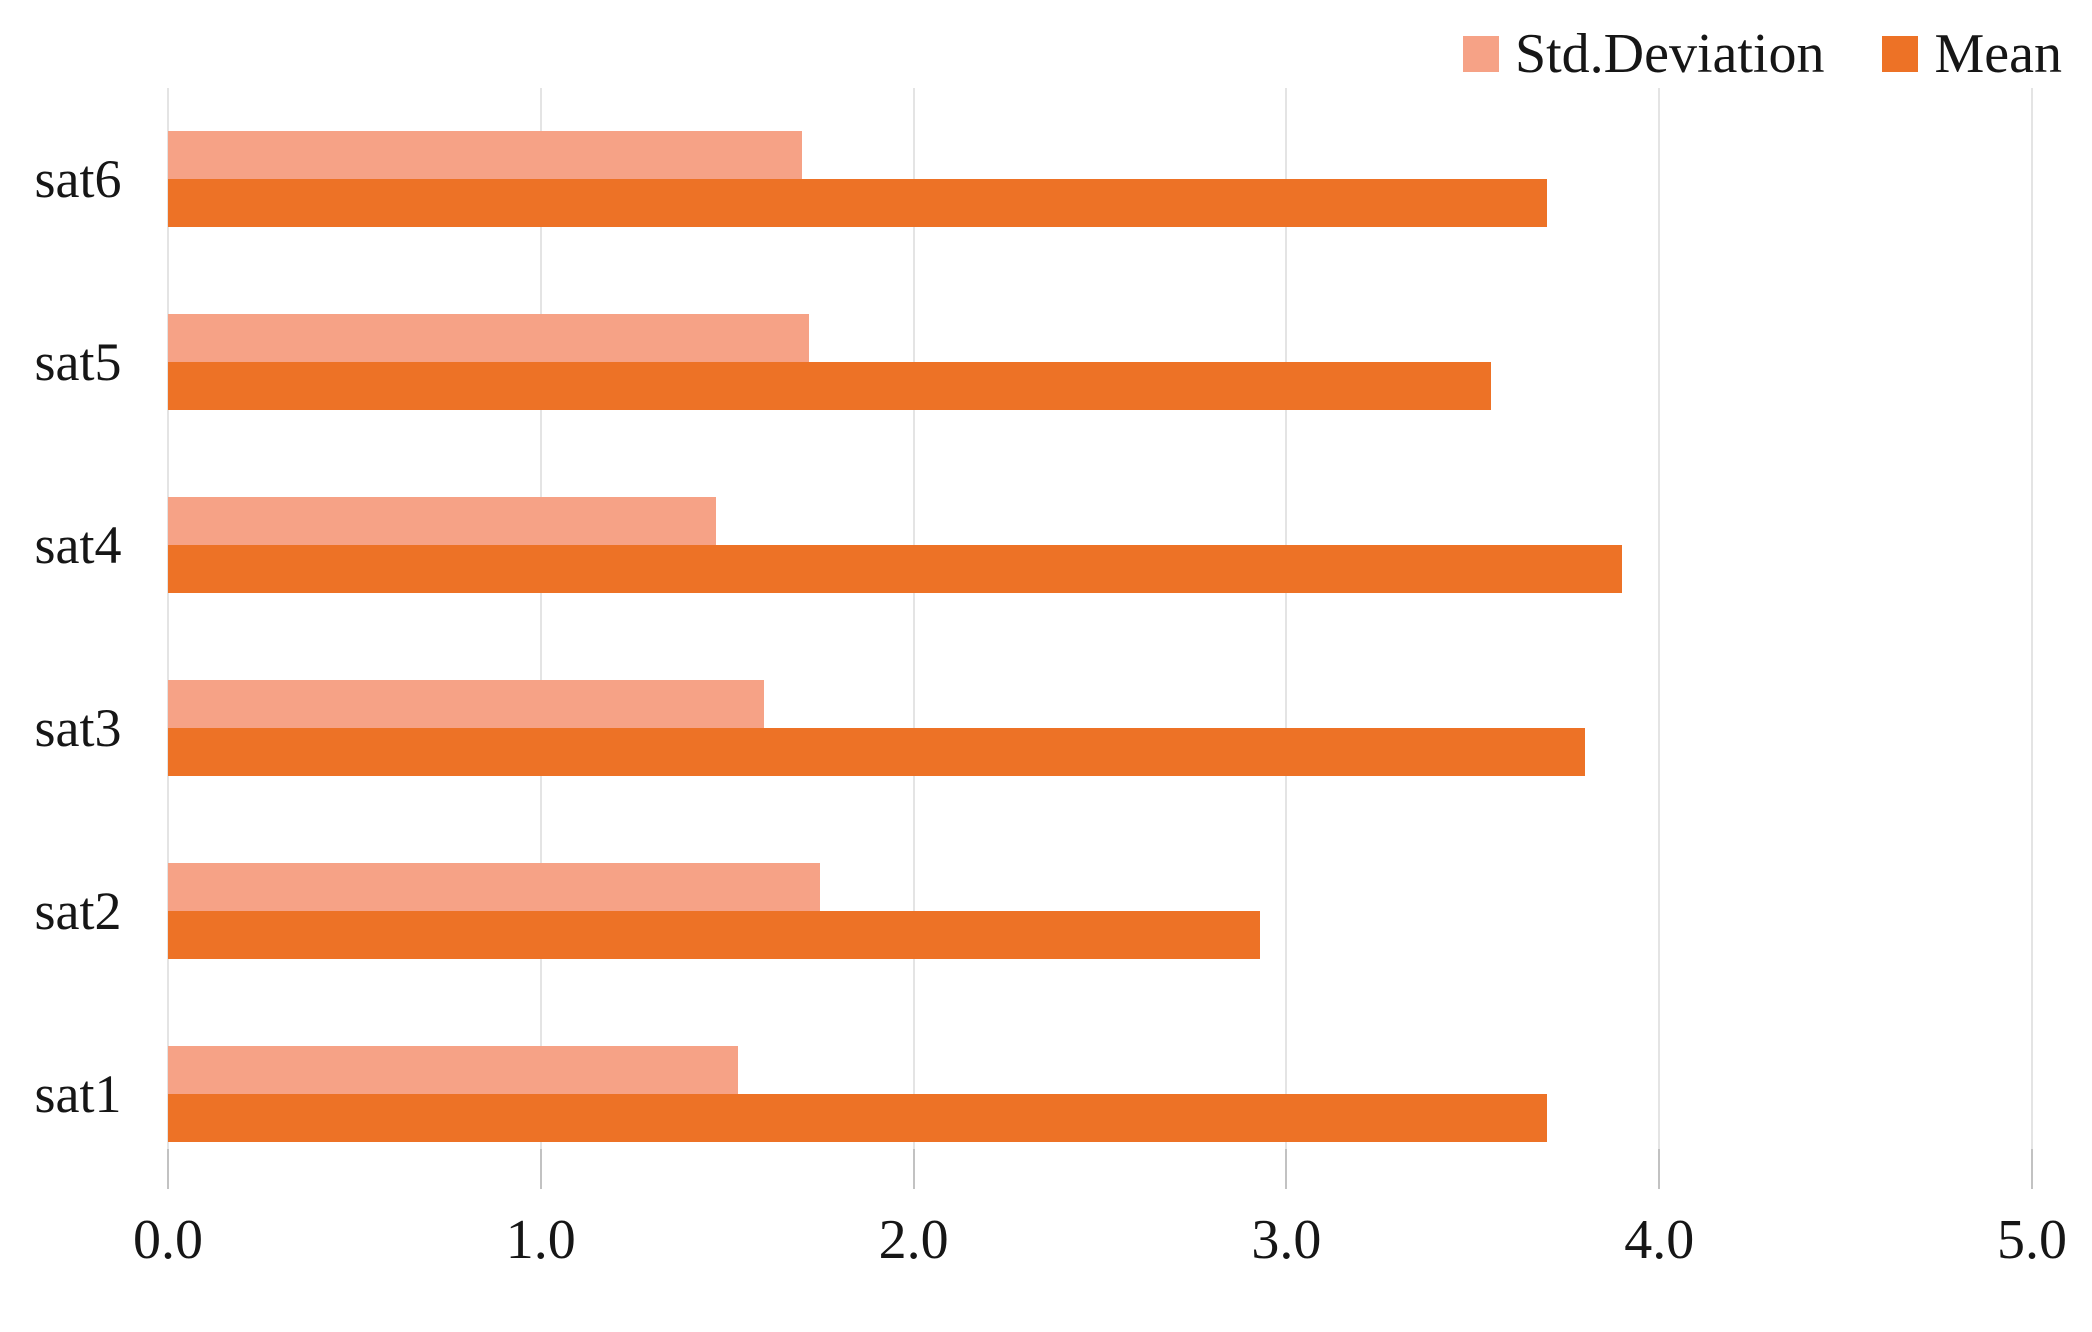 Image resolution: width=2092 pixels, height=1332 pixels. Describe the element at coordinates (489, 338) in the screenshot. I see `bar-std-deviation-sat5` at that location.